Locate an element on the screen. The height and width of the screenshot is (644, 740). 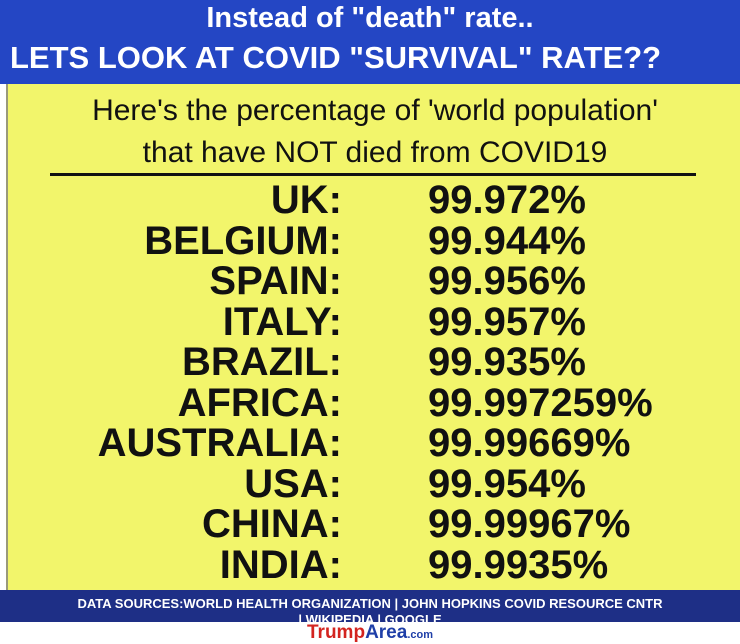
underline is located at coordinates (373, 174).